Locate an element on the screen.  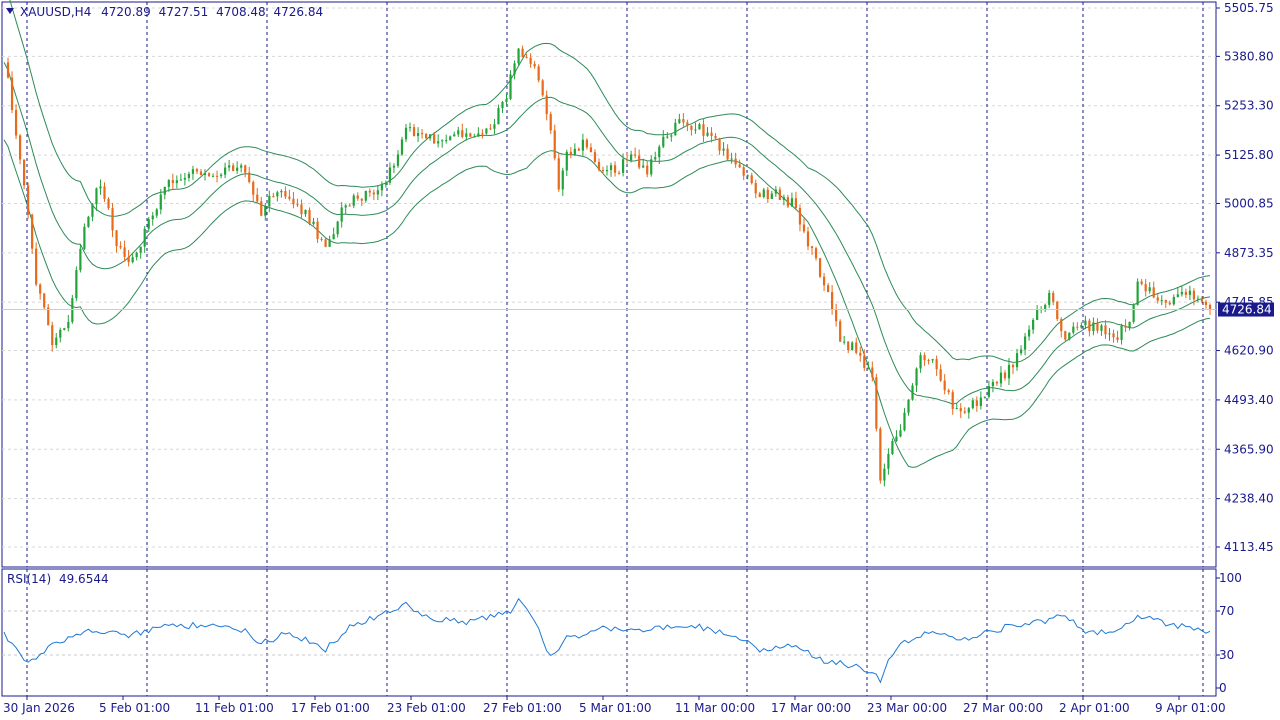
price-tick-label: 4493.40 is located at coordinates (1249, 400).